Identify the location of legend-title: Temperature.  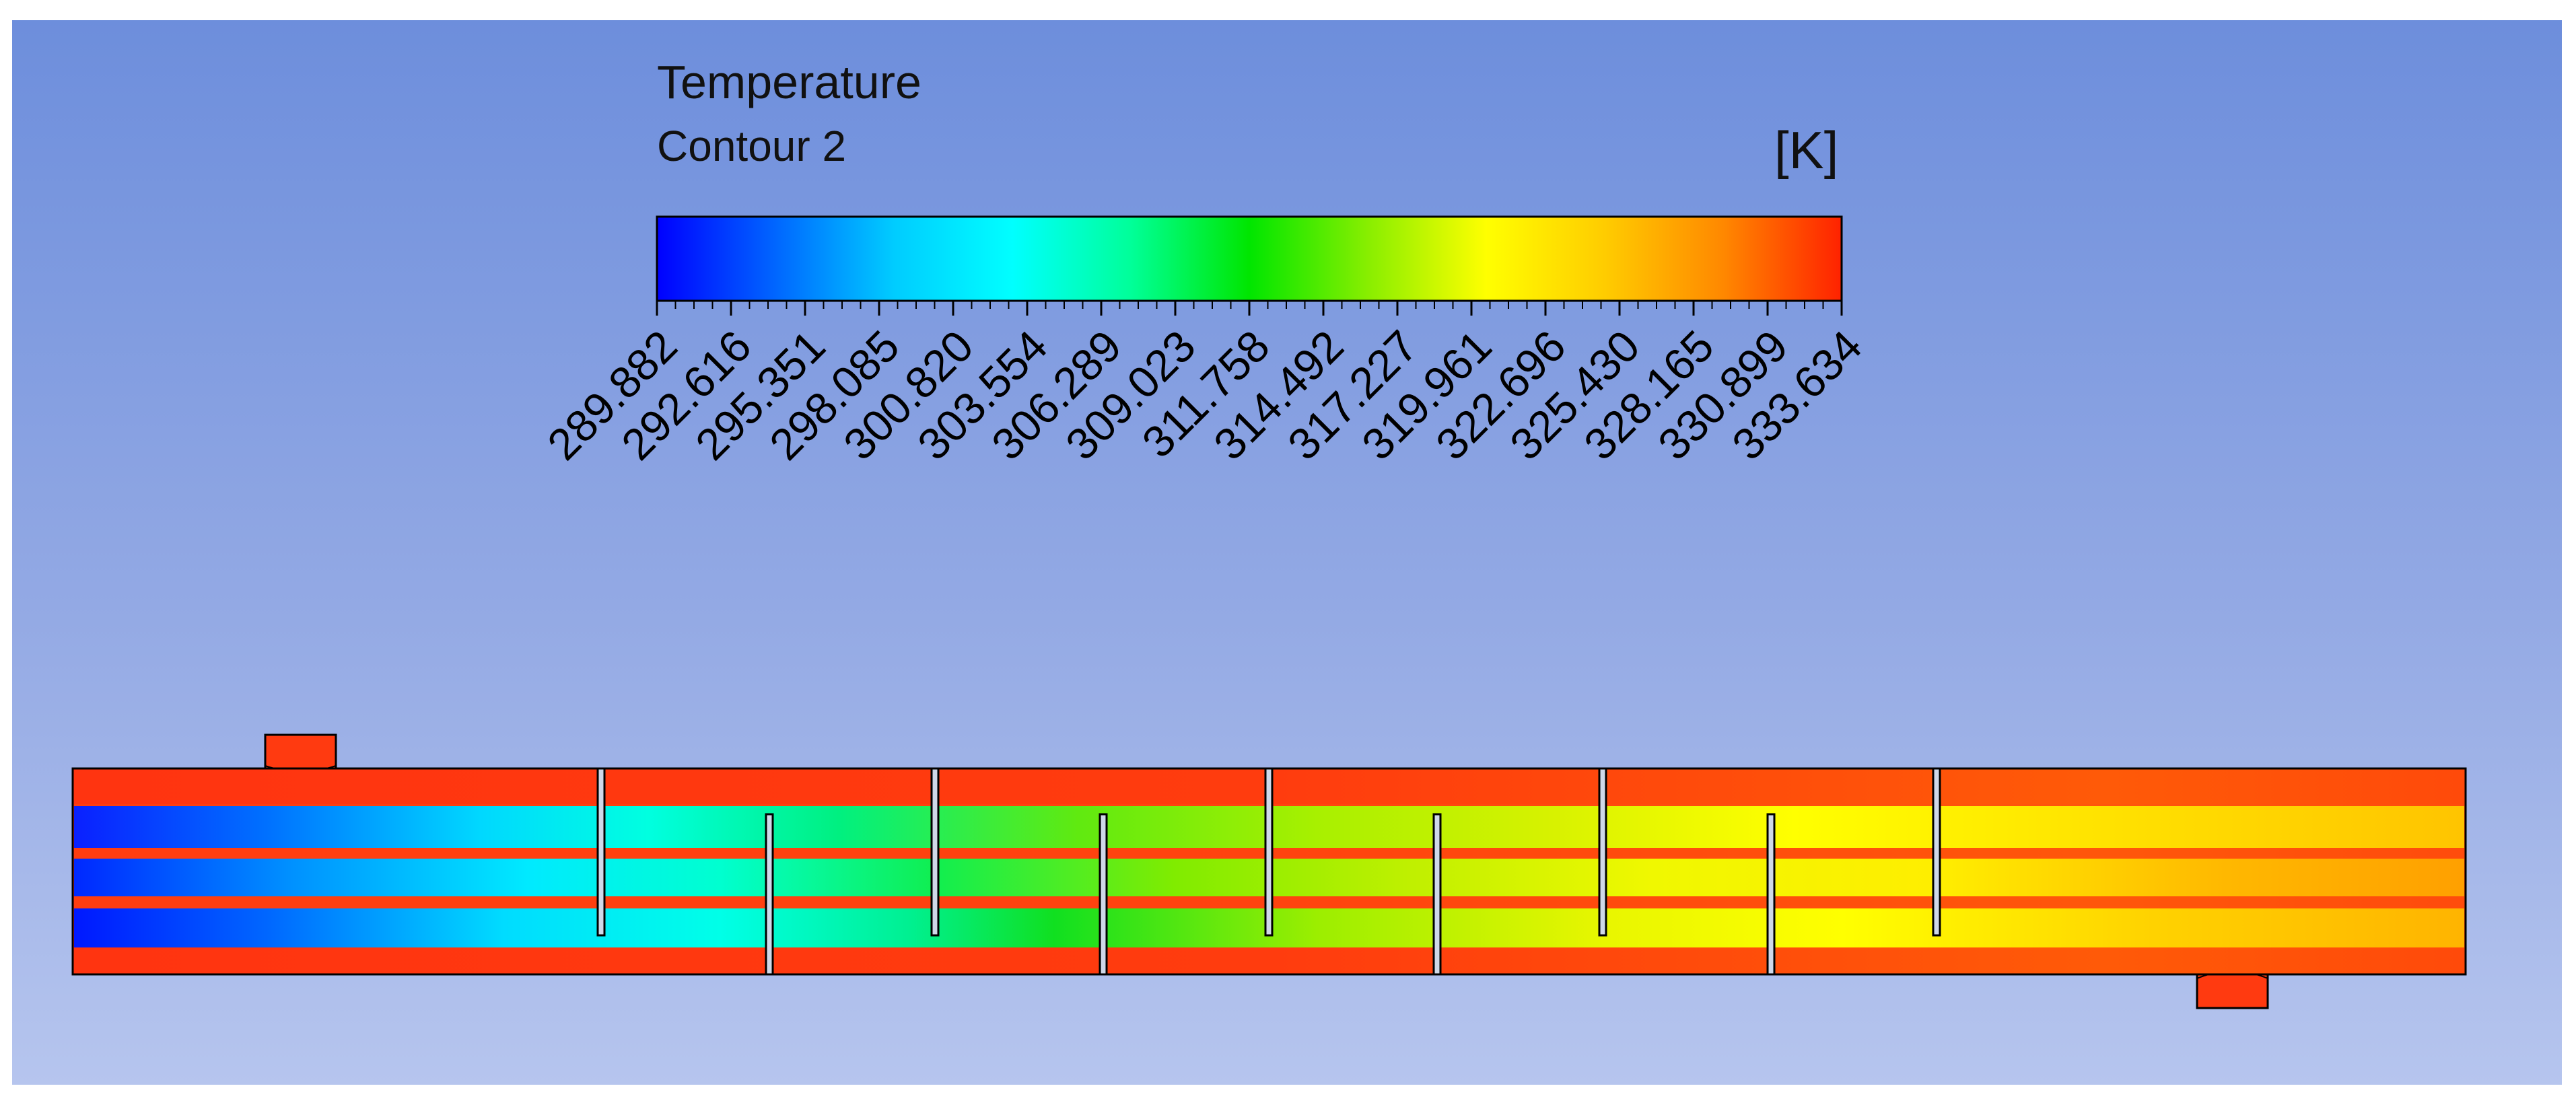
(789, 82).